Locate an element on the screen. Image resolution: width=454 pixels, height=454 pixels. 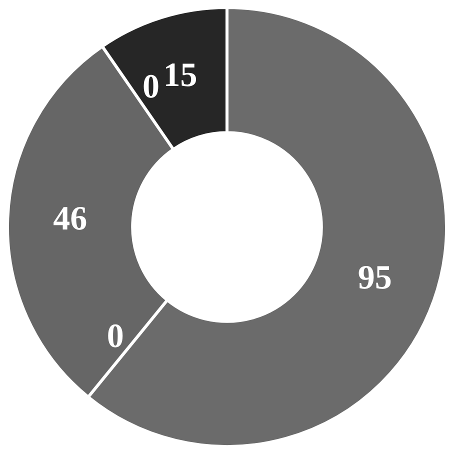
data-label: 15 is located at coordinates (180, 75).